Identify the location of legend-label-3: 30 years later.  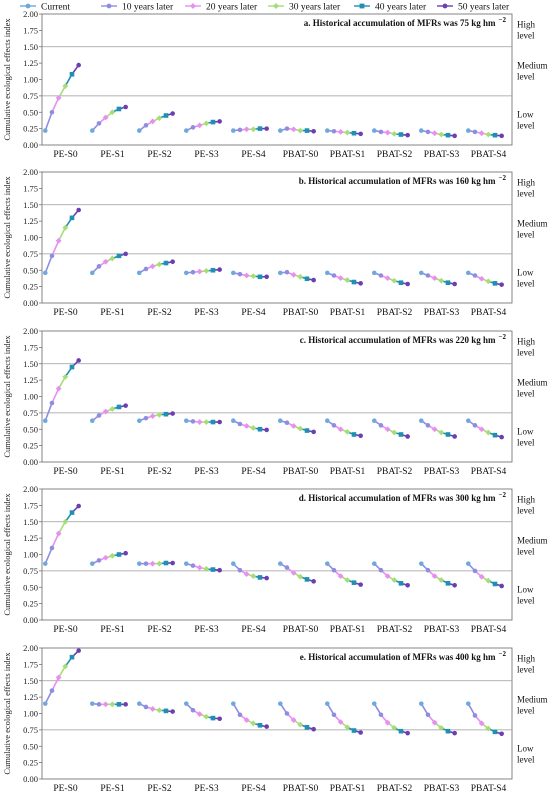
(315, 7).